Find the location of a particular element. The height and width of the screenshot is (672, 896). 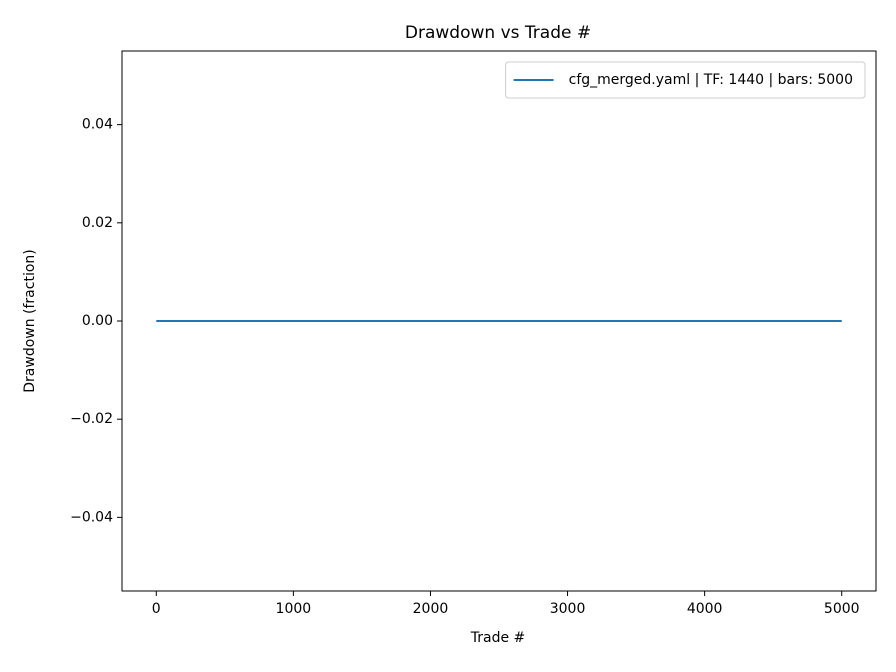

chart-title: Drawdown vs Trade # is located at coordinates (498, 33).